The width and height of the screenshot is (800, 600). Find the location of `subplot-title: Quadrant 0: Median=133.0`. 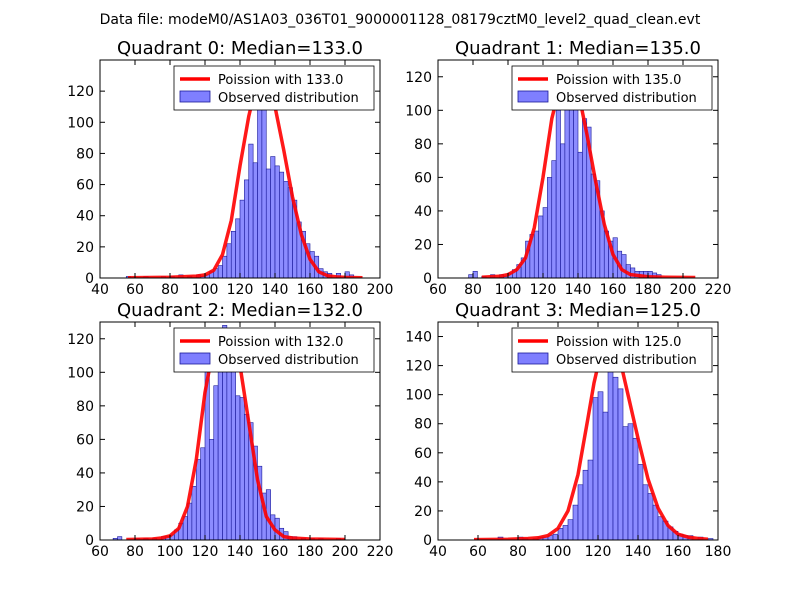

subplot-title: Quadrant 0: Median=133.0 is located at coordinates (240, 48).